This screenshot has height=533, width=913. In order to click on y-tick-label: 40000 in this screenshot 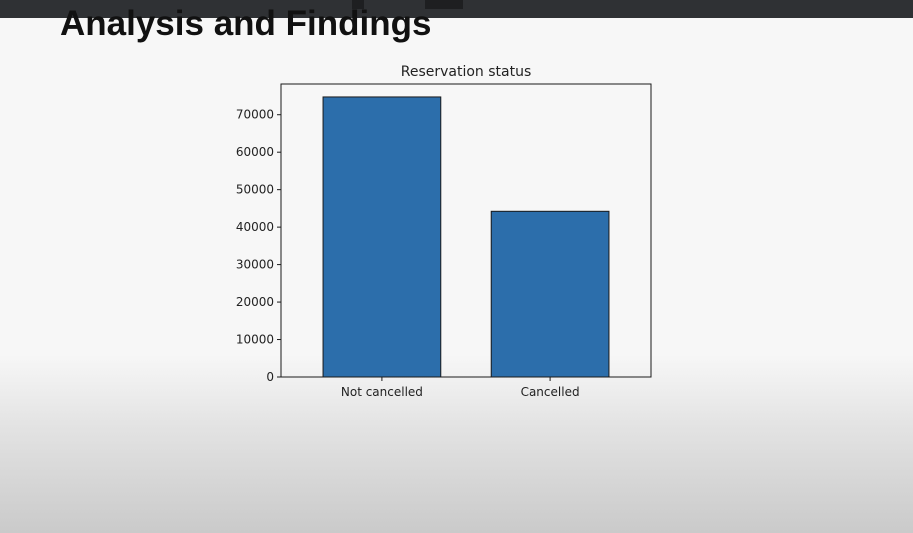, I will do `click(255, 227)`.